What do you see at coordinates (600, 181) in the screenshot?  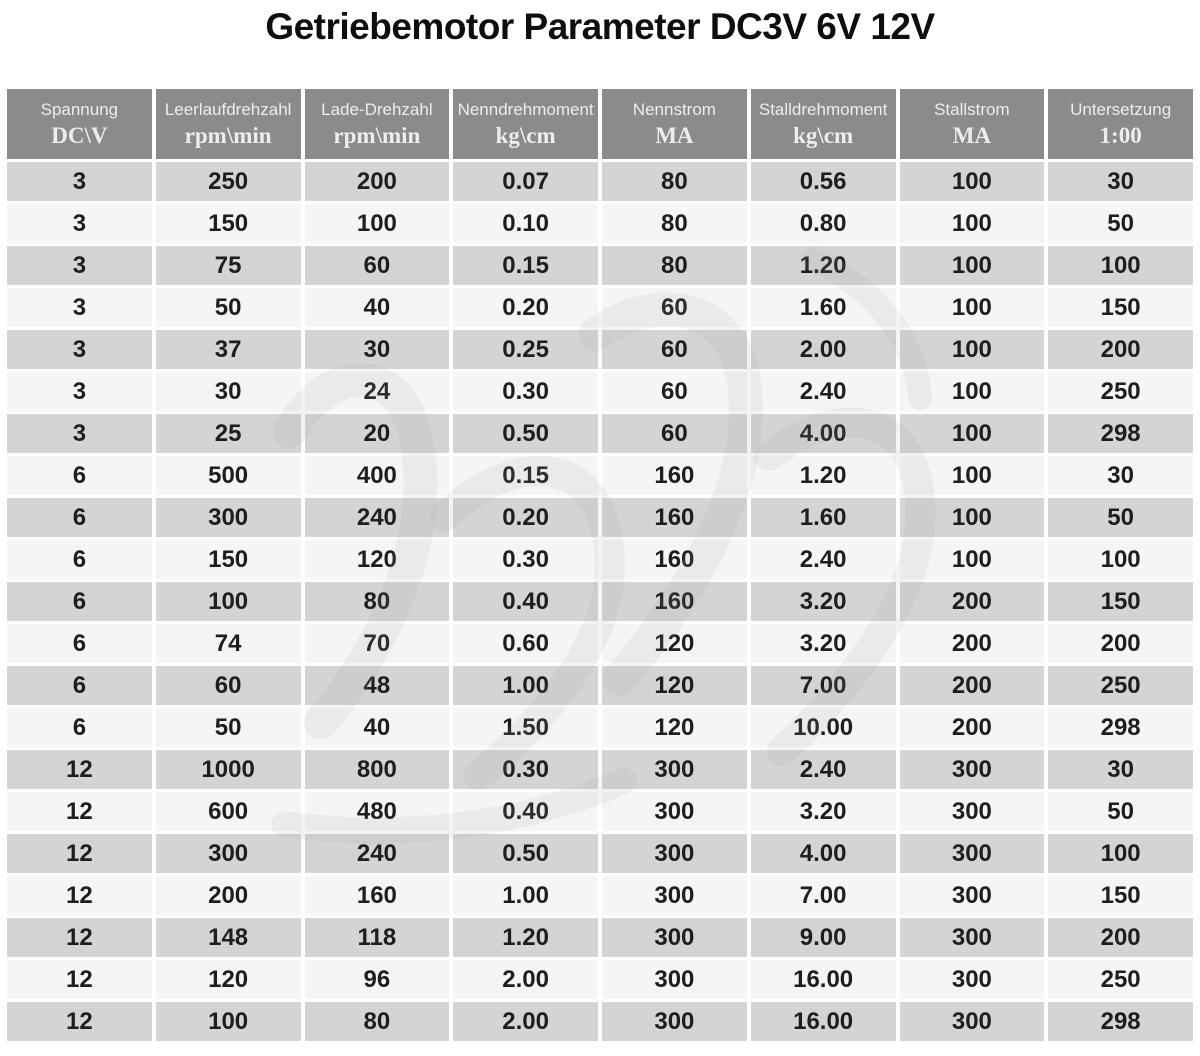 I see `table-row: 3 250 200 0.07 80 0.56 100 30` at bounding box center [600, 181].